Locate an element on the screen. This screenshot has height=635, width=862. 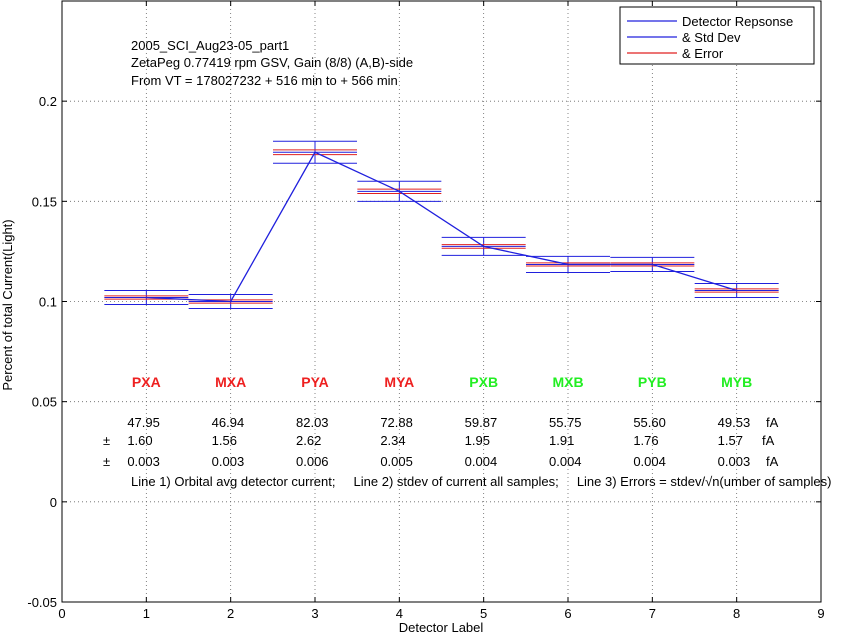
y-tick-label: 0.1 is located at coordinates (48, 302).